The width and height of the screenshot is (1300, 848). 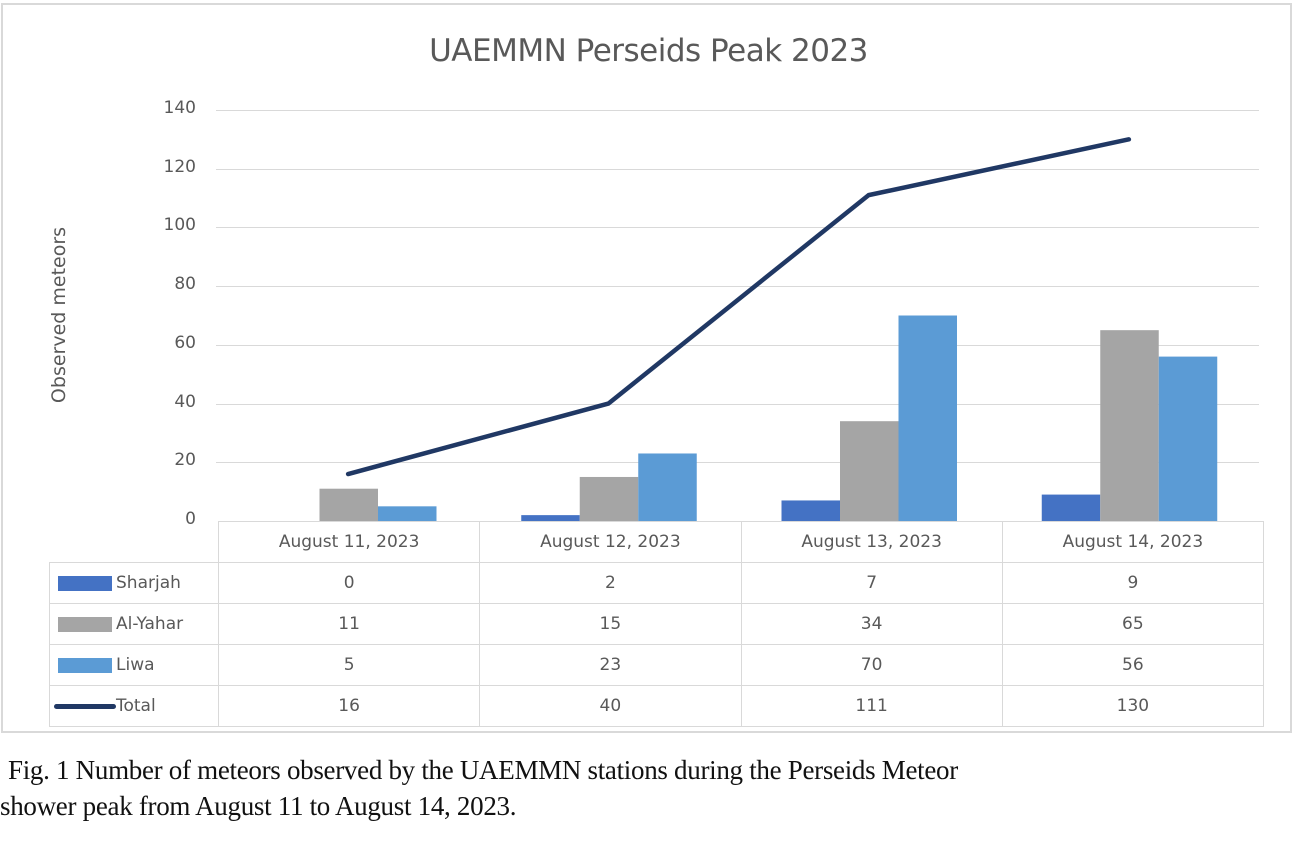 What do you see at coordinates (179, 166) in the screenshot?
I see `y-tick-label: 120` at bounding box center [179, 166].